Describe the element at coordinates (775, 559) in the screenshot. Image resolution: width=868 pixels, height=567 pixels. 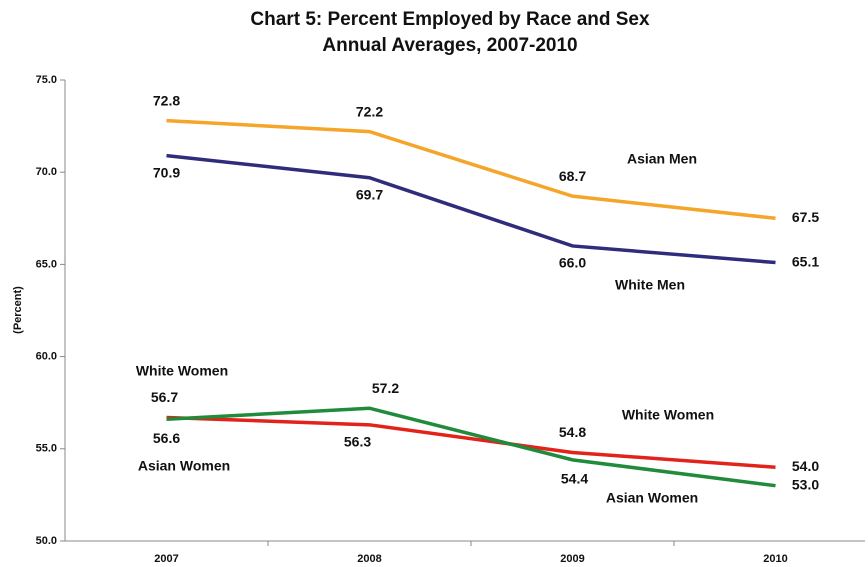
I see `x-tick-label: 2010` at that location.